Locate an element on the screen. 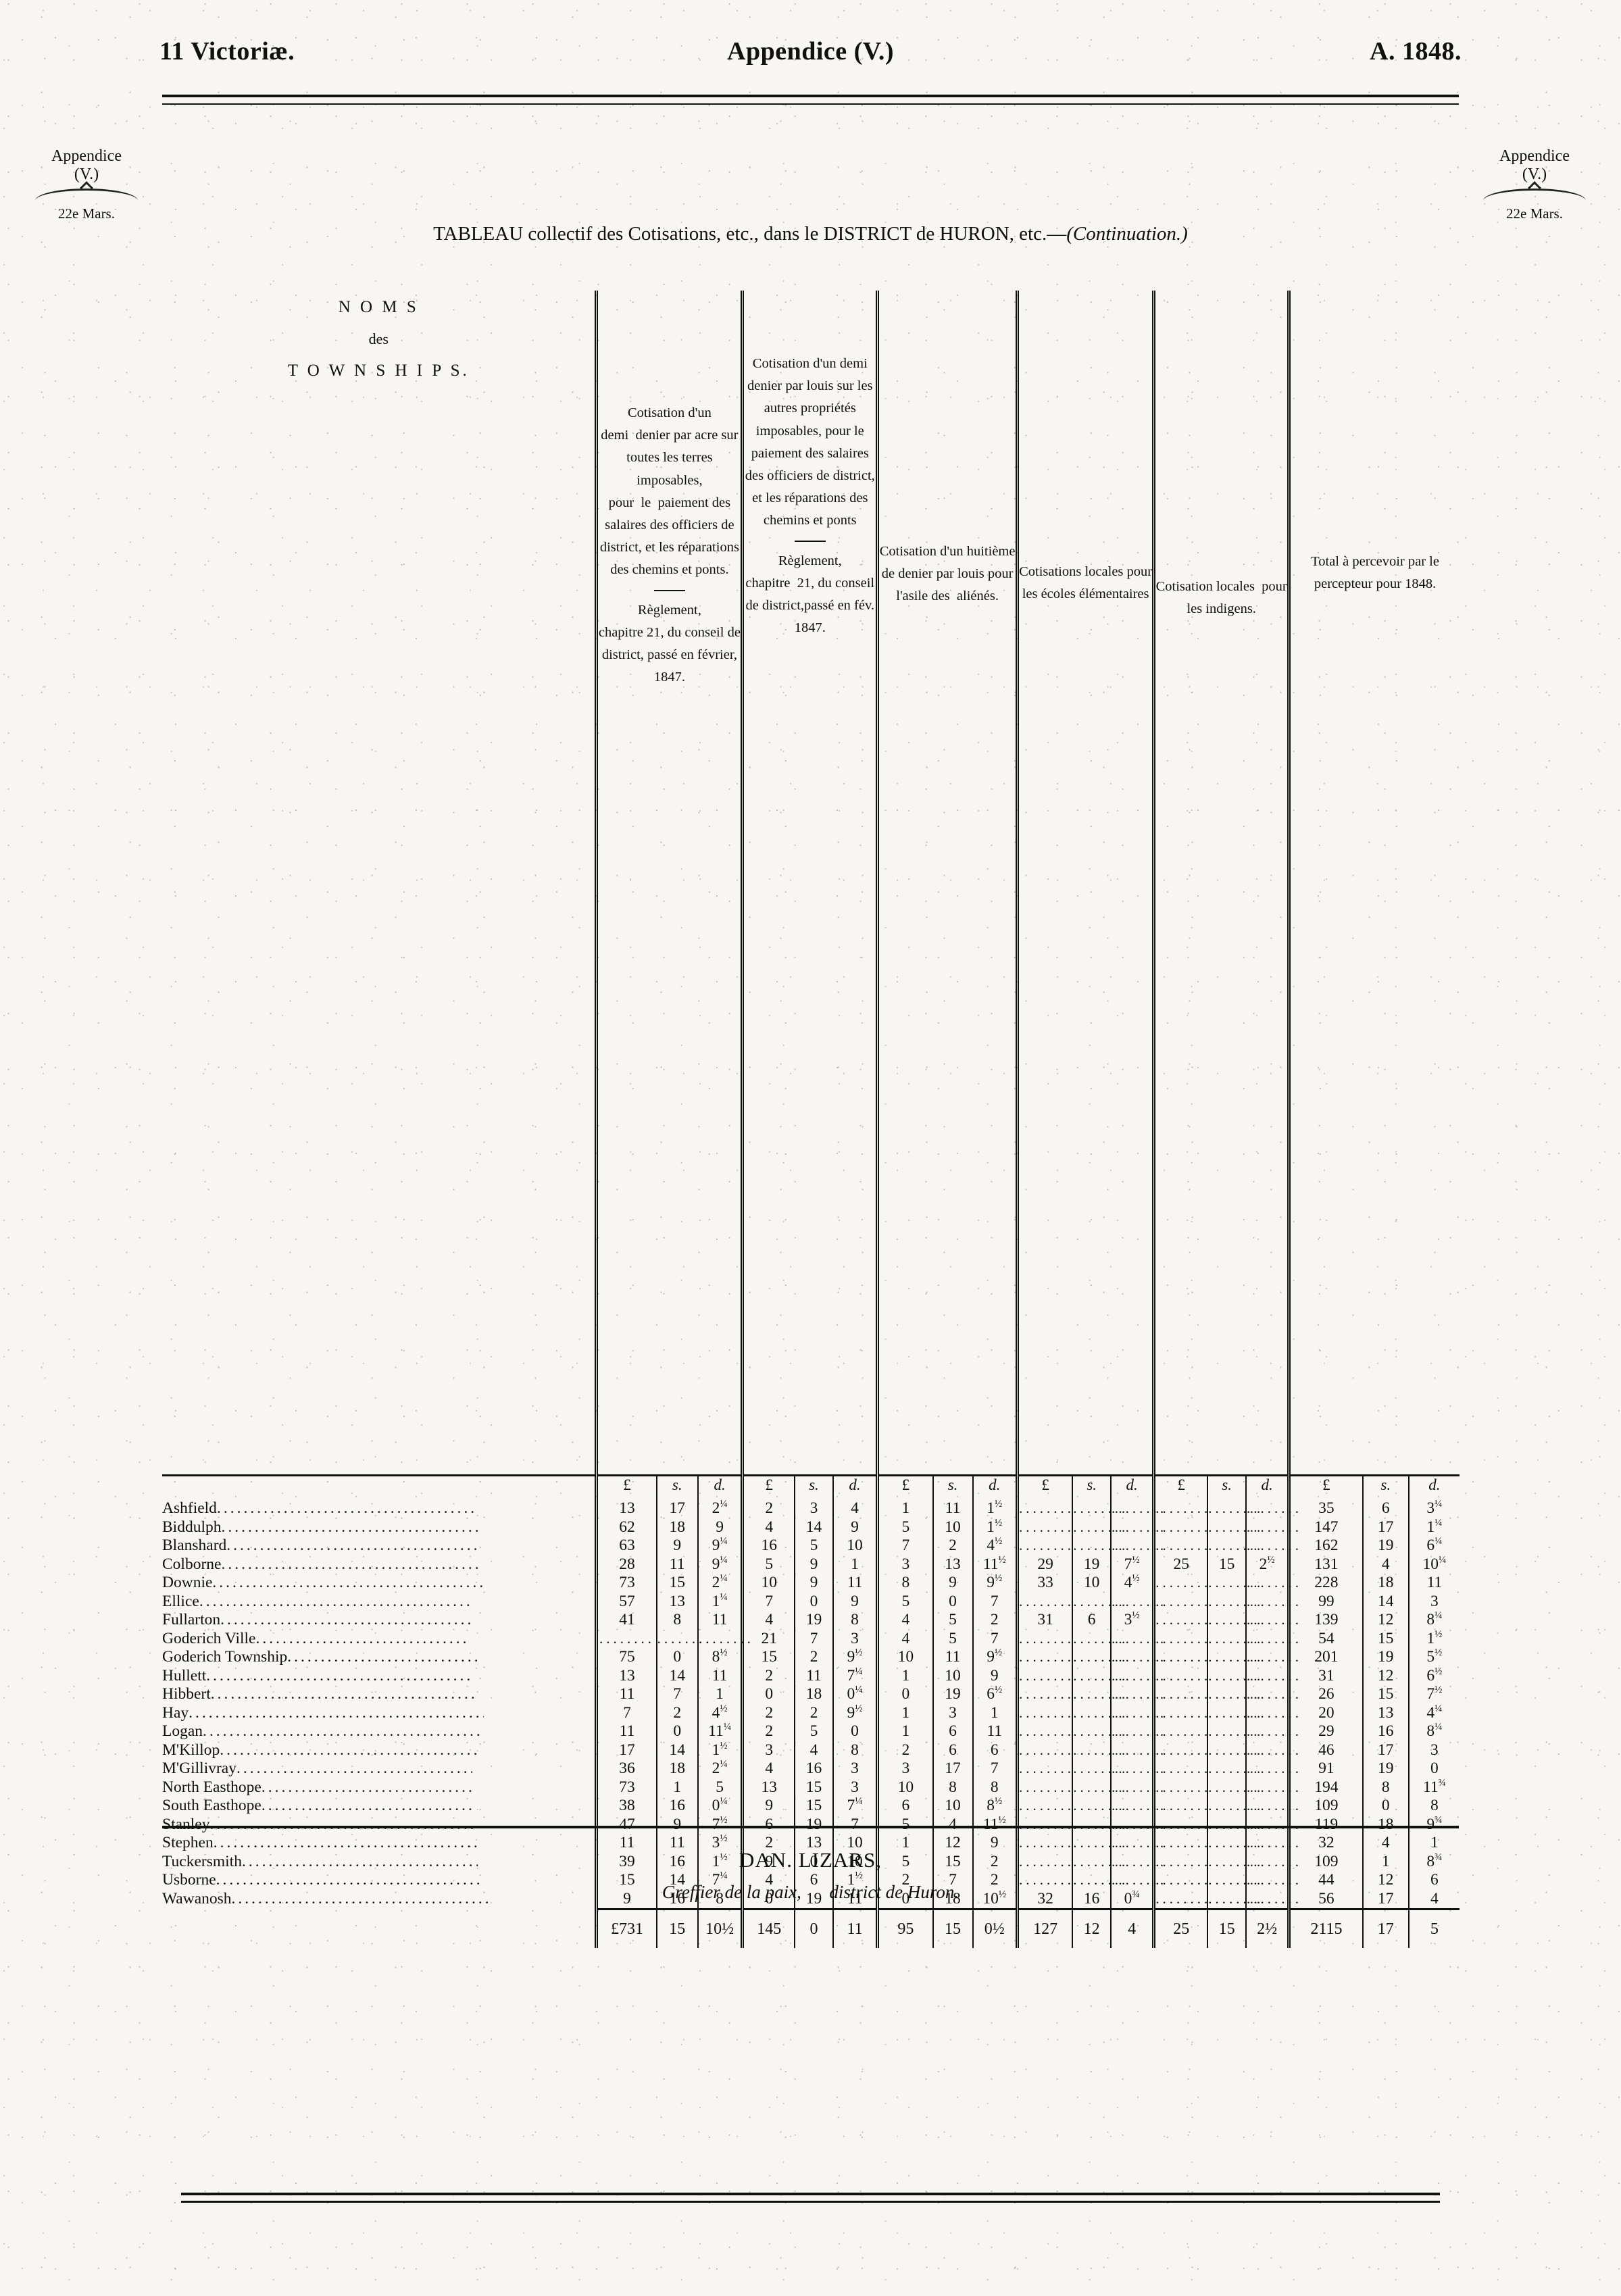 This screenshot has height=2296, width=1621. cell-c4-pounds: 32 is located at coordinates (1044, 1900).